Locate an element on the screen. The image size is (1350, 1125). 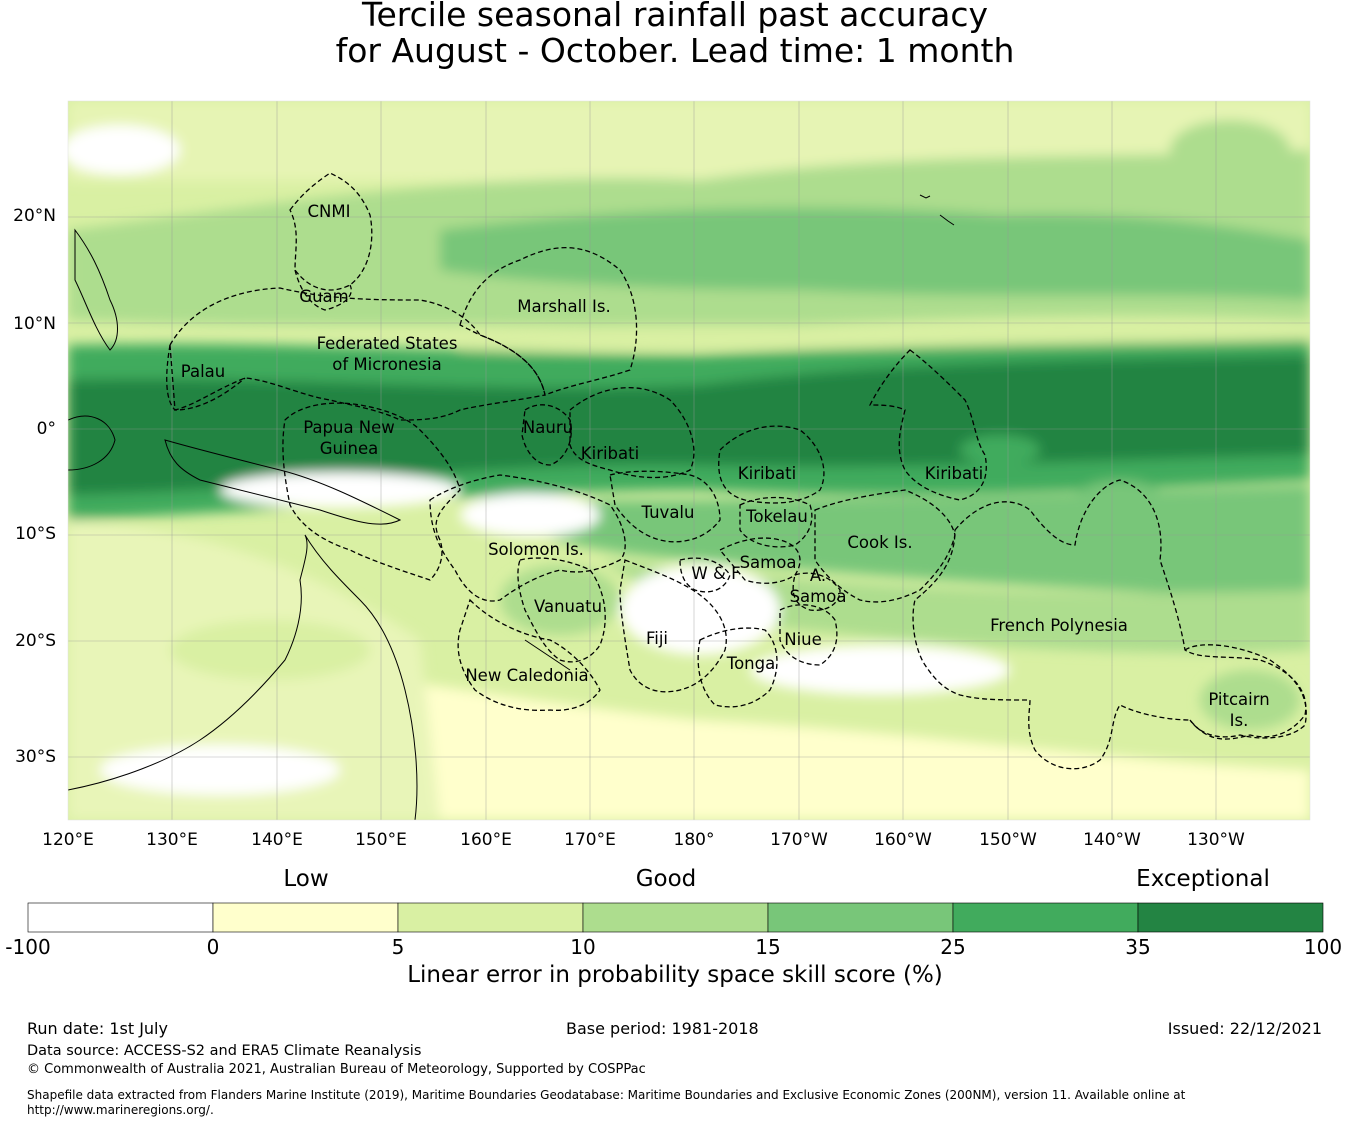
eez-solomon is located at coordinates (527, 538).